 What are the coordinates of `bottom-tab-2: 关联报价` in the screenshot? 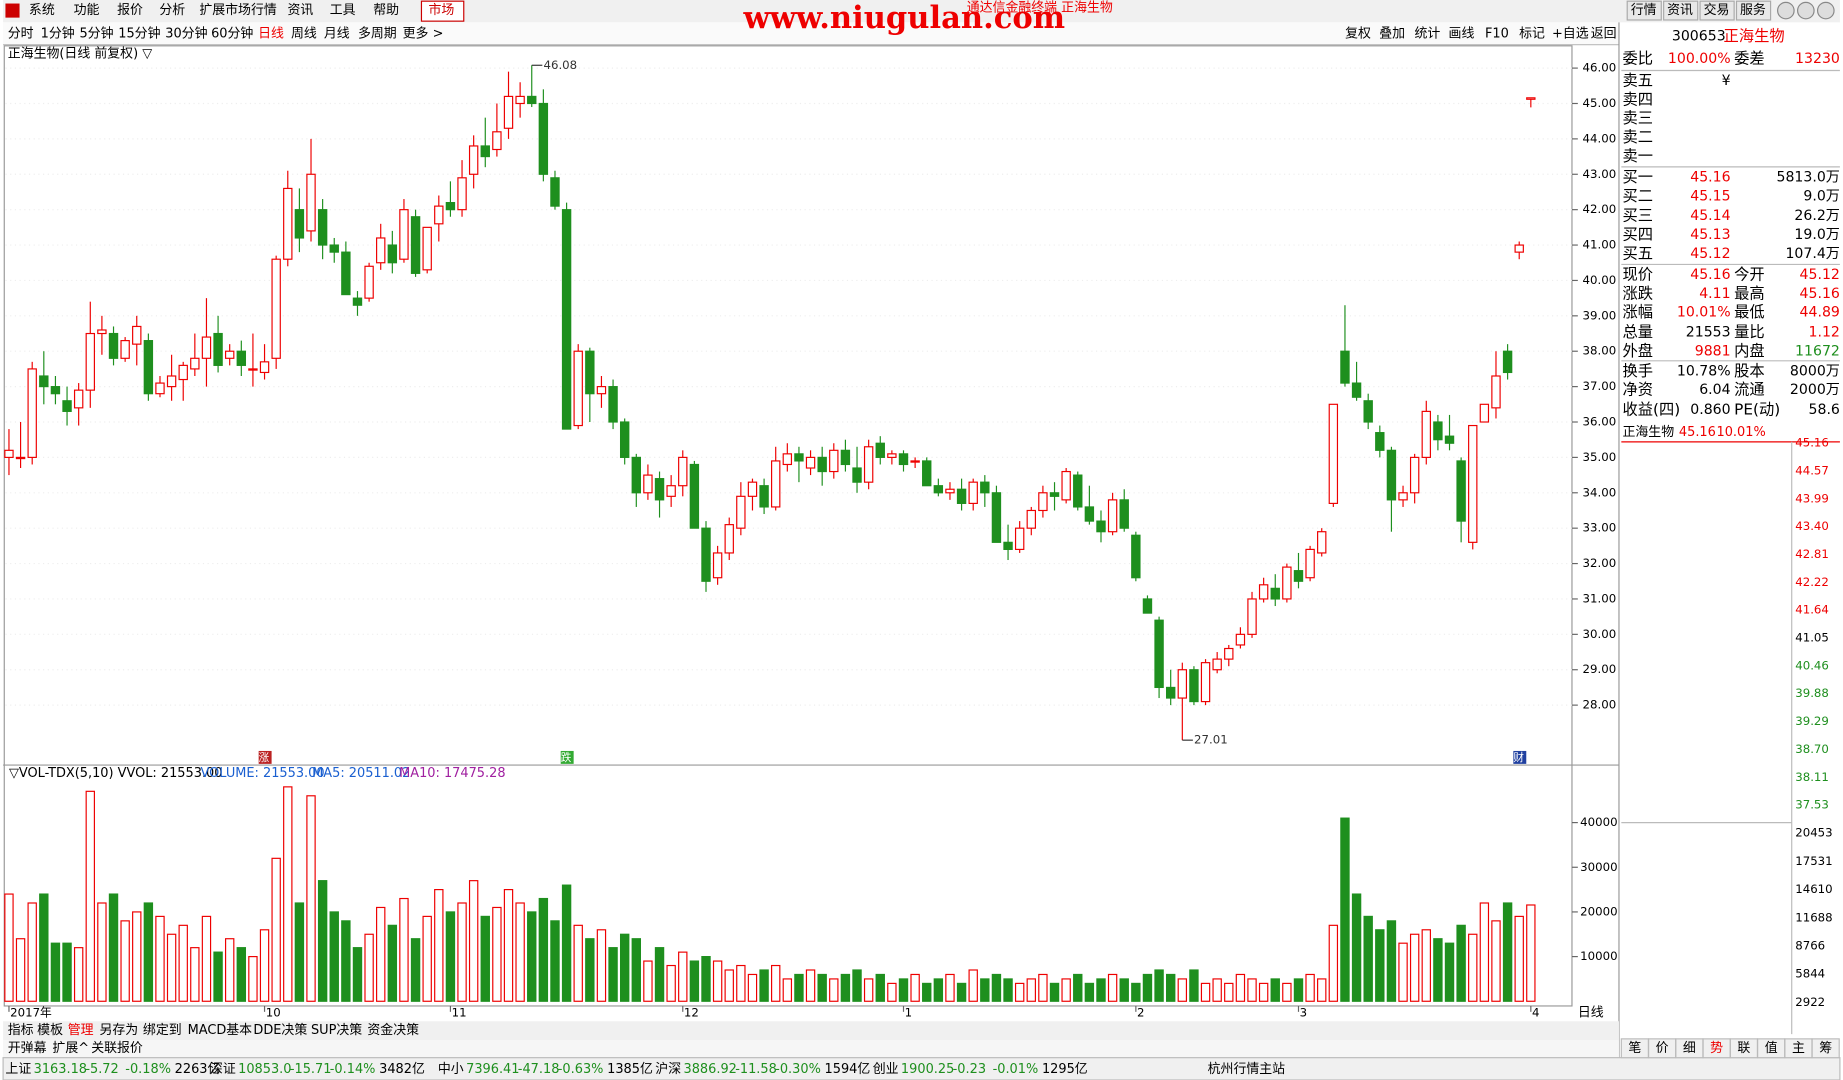 It's located at (117, 1048).